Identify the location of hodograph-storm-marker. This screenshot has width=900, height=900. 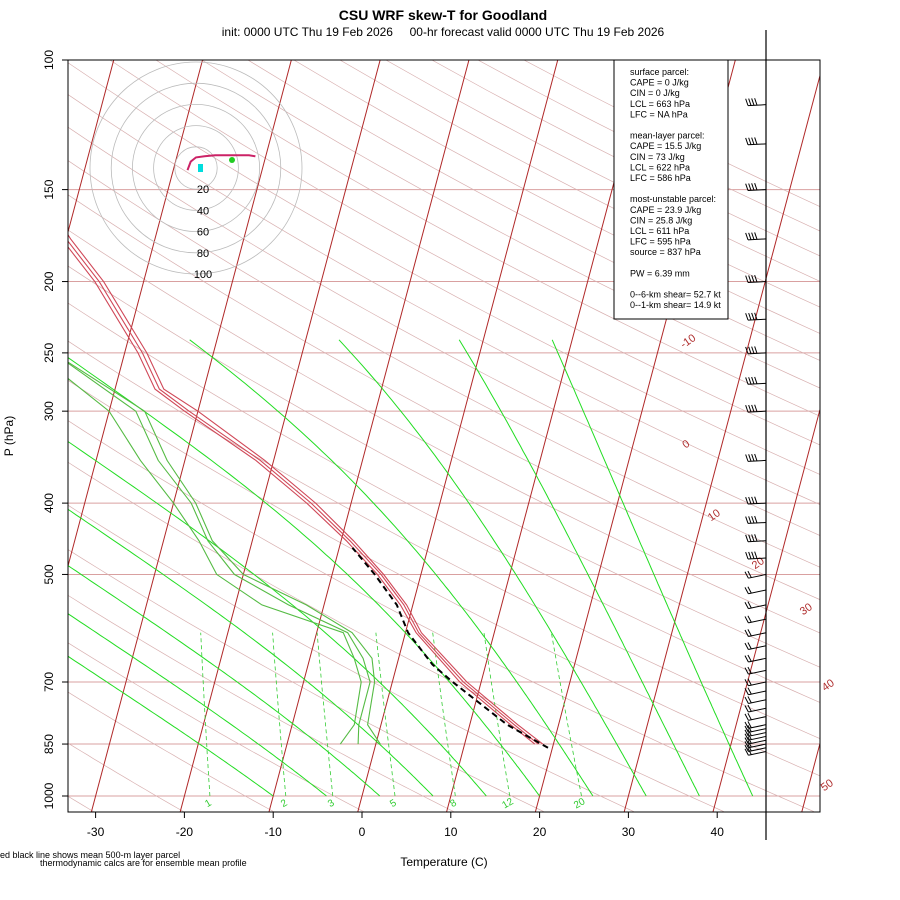
(200, 168).